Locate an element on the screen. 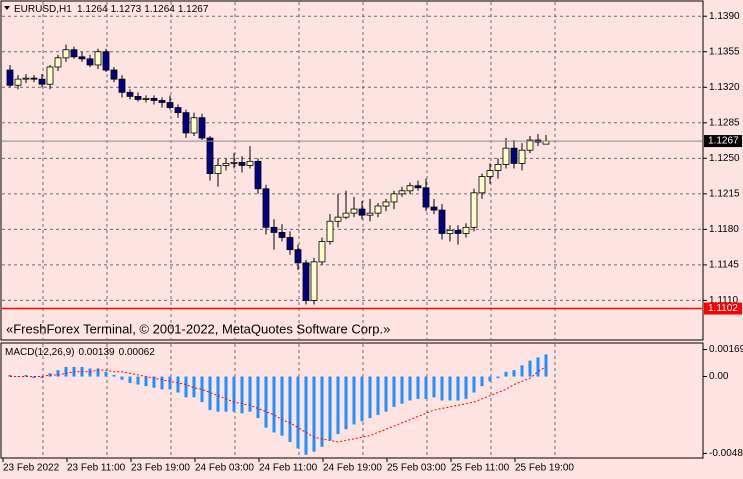  y-tick-label: 1.1180 is located at coordinates (724, 229).